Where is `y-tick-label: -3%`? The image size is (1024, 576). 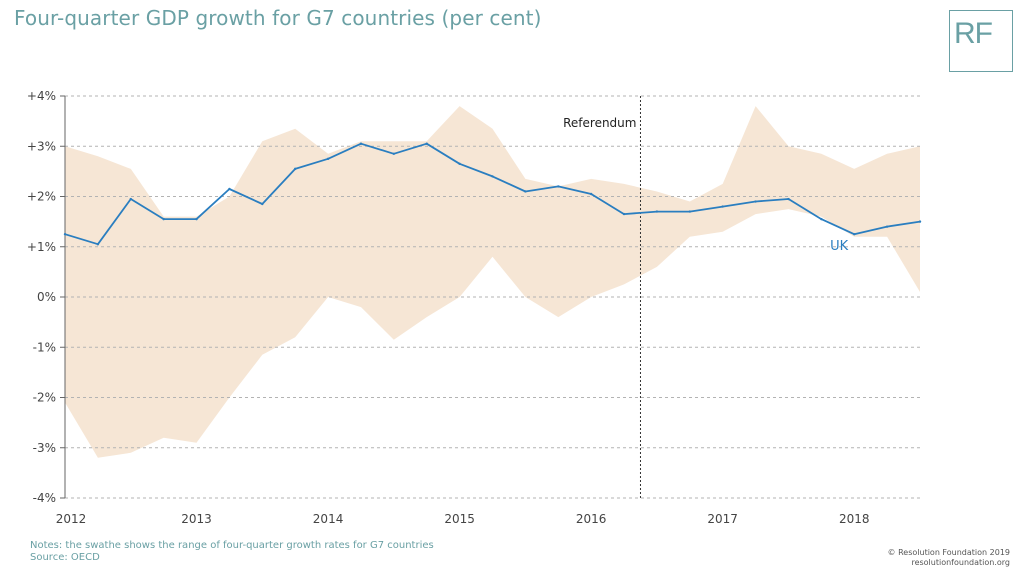 y-tick-label: -3% is located at coordinates (44, 448).